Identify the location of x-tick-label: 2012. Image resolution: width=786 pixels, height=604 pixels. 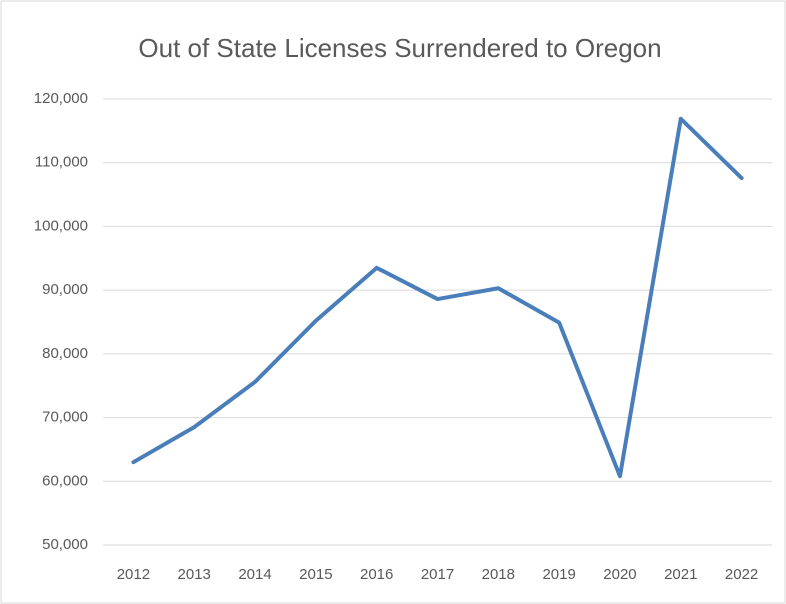
(133, 574).